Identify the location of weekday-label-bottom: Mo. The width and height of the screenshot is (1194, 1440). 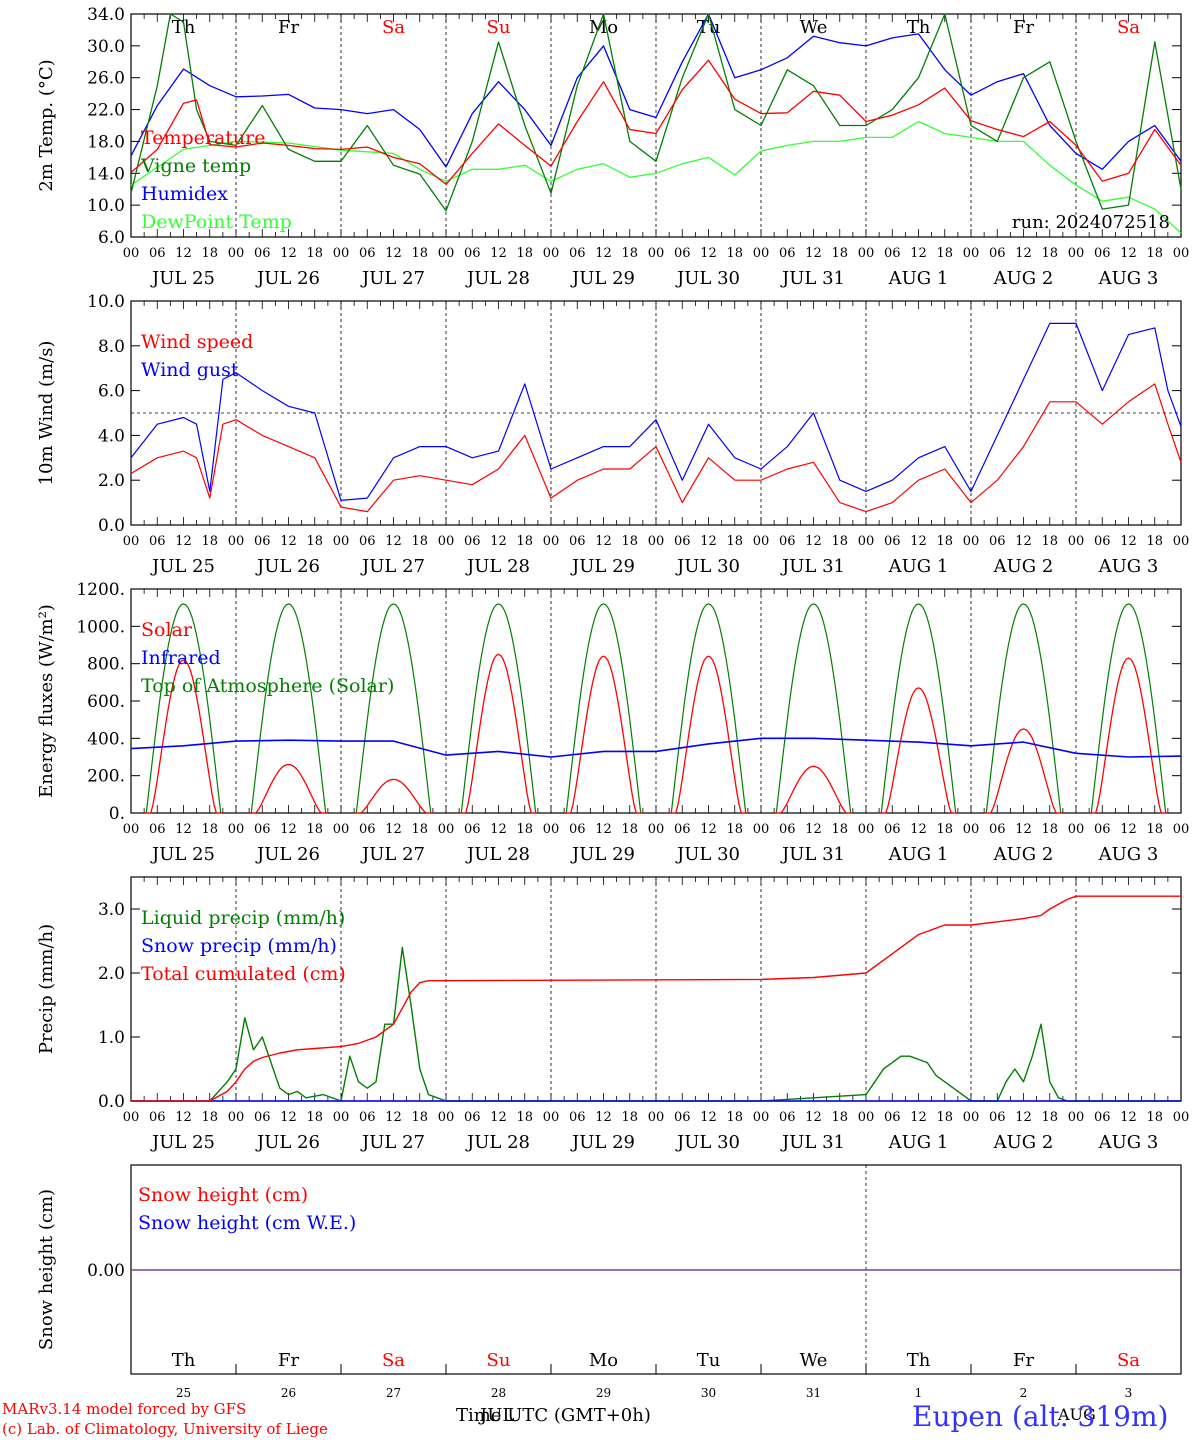
(603, 1360).